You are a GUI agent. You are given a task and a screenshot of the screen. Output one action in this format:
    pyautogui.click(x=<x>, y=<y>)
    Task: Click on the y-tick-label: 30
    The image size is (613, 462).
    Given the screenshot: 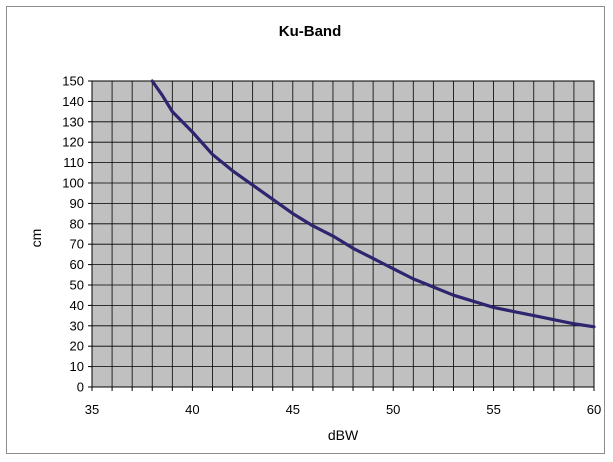 What is the action you would take?
    pyautogui.click(x=77, y=325)
    